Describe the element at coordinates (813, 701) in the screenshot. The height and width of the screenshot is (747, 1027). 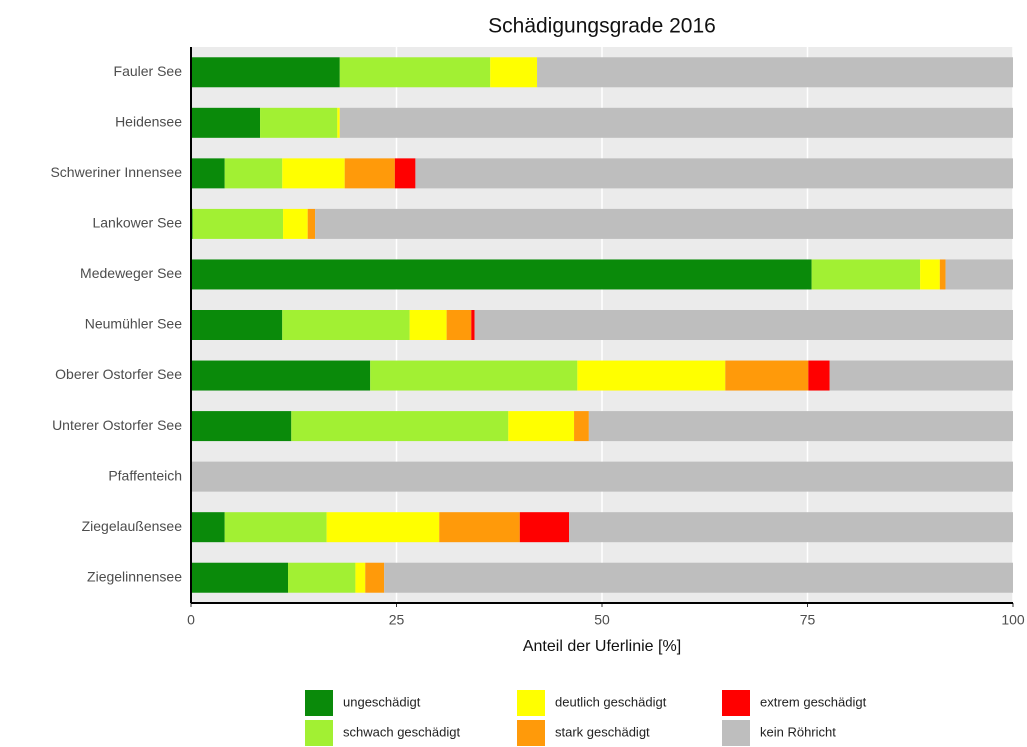
I see `legend-label: extrem geschädigt` at that location.